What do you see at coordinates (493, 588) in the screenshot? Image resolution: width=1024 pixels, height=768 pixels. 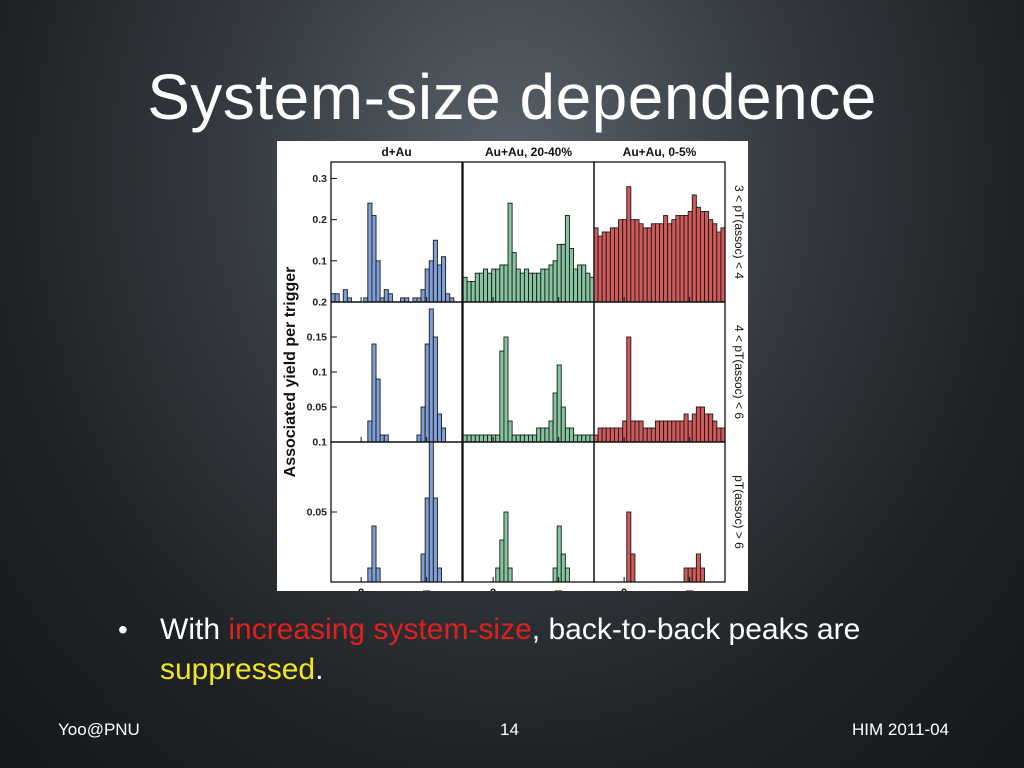 I see `x-tick-label: 0` at bounding box center [493, 588].